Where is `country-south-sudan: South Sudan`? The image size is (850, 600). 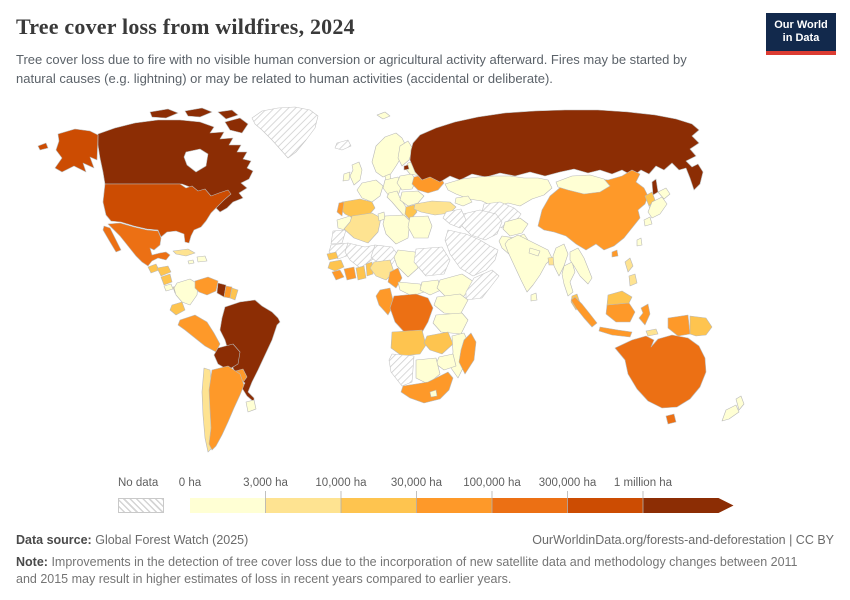 country-south-sudan: South Sudan is located at coordinates (430, 287).